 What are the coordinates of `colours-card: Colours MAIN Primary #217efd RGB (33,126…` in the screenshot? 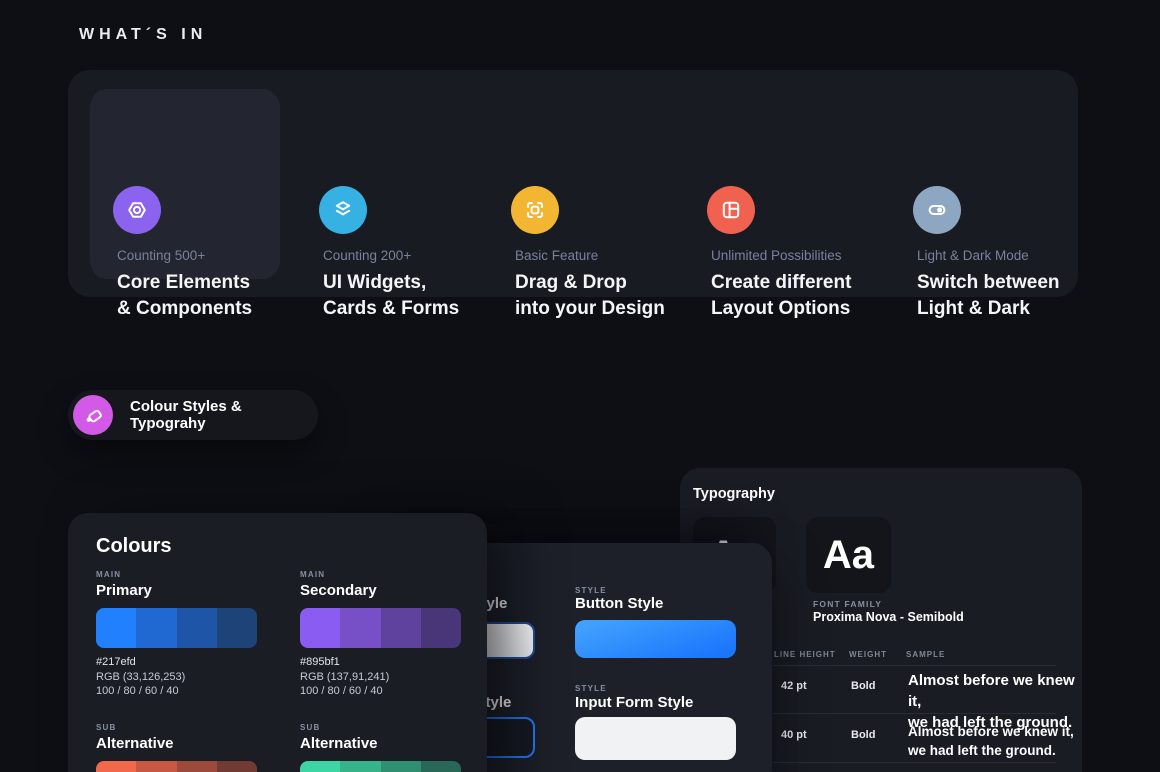 It's located at (277, 642).